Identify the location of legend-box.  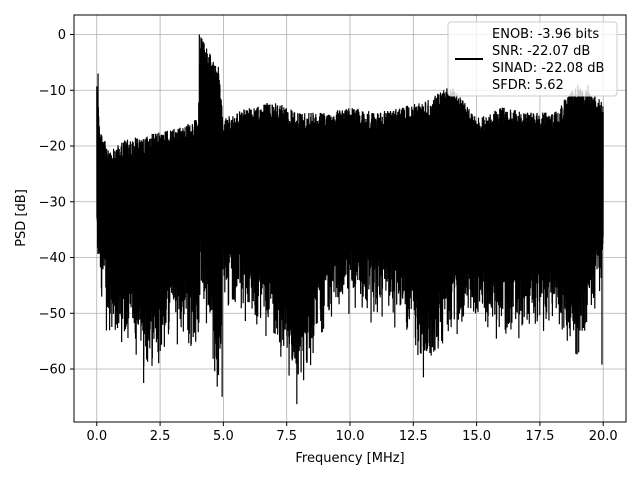
(532, 59).